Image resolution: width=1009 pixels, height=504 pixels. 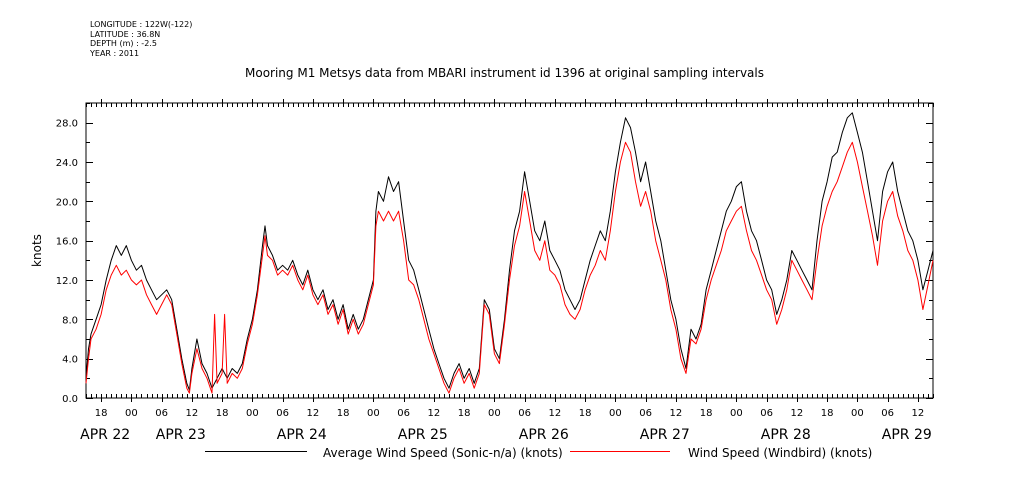 I want to click on legend-label-1: Average Wind Speed (Sonic-n/a) (knots), so click(x=443, y=453).